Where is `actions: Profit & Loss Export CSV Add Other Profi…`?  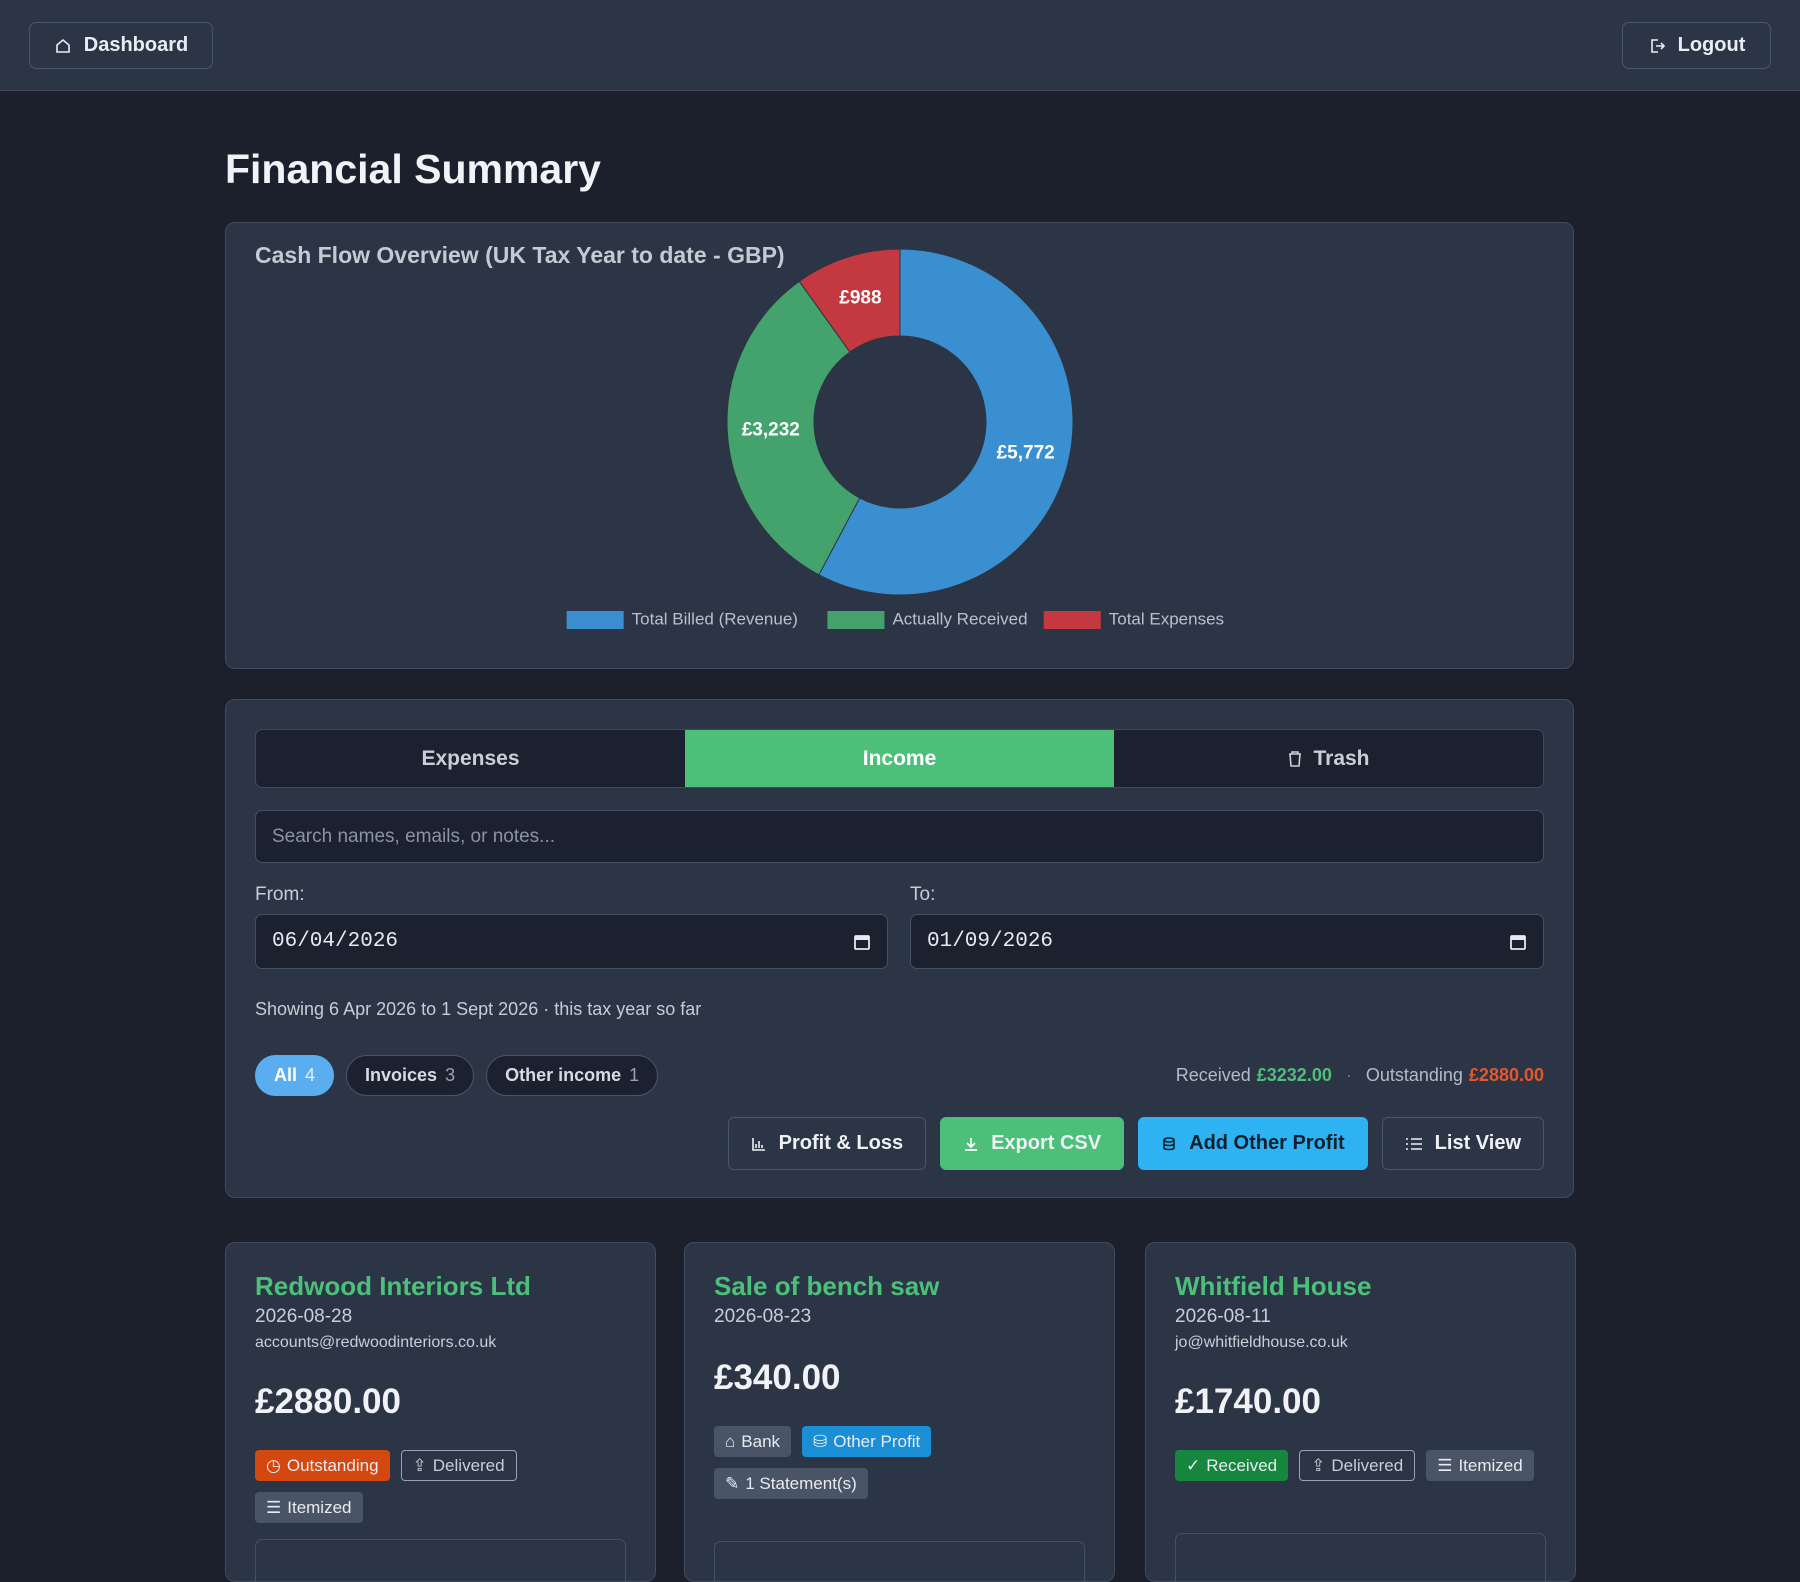
actions: Profit & Loss Export CSV Add Other Profi… is located at coordinates (1135, 1143).